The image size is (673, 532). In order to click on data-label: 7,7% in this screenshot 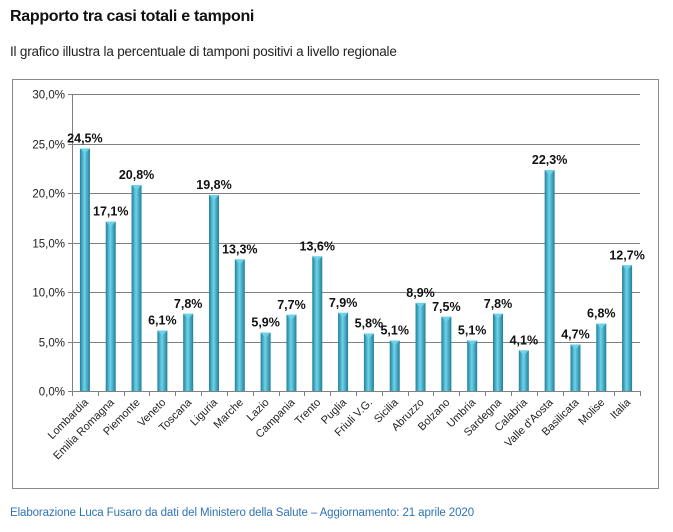, I will do `click(291, 305)`.